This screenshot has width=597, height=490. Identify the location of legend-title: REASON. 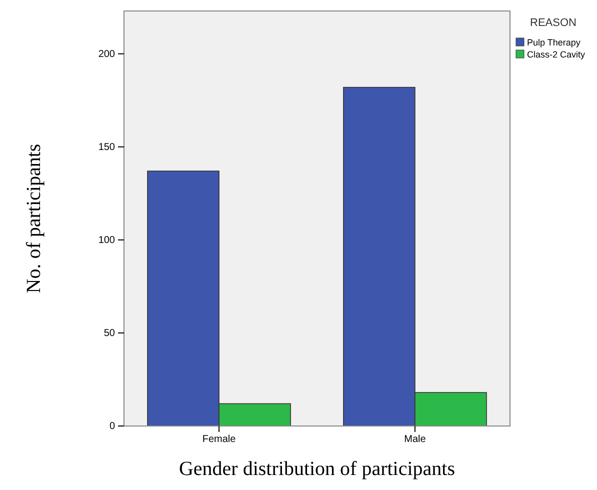
(553, 23).